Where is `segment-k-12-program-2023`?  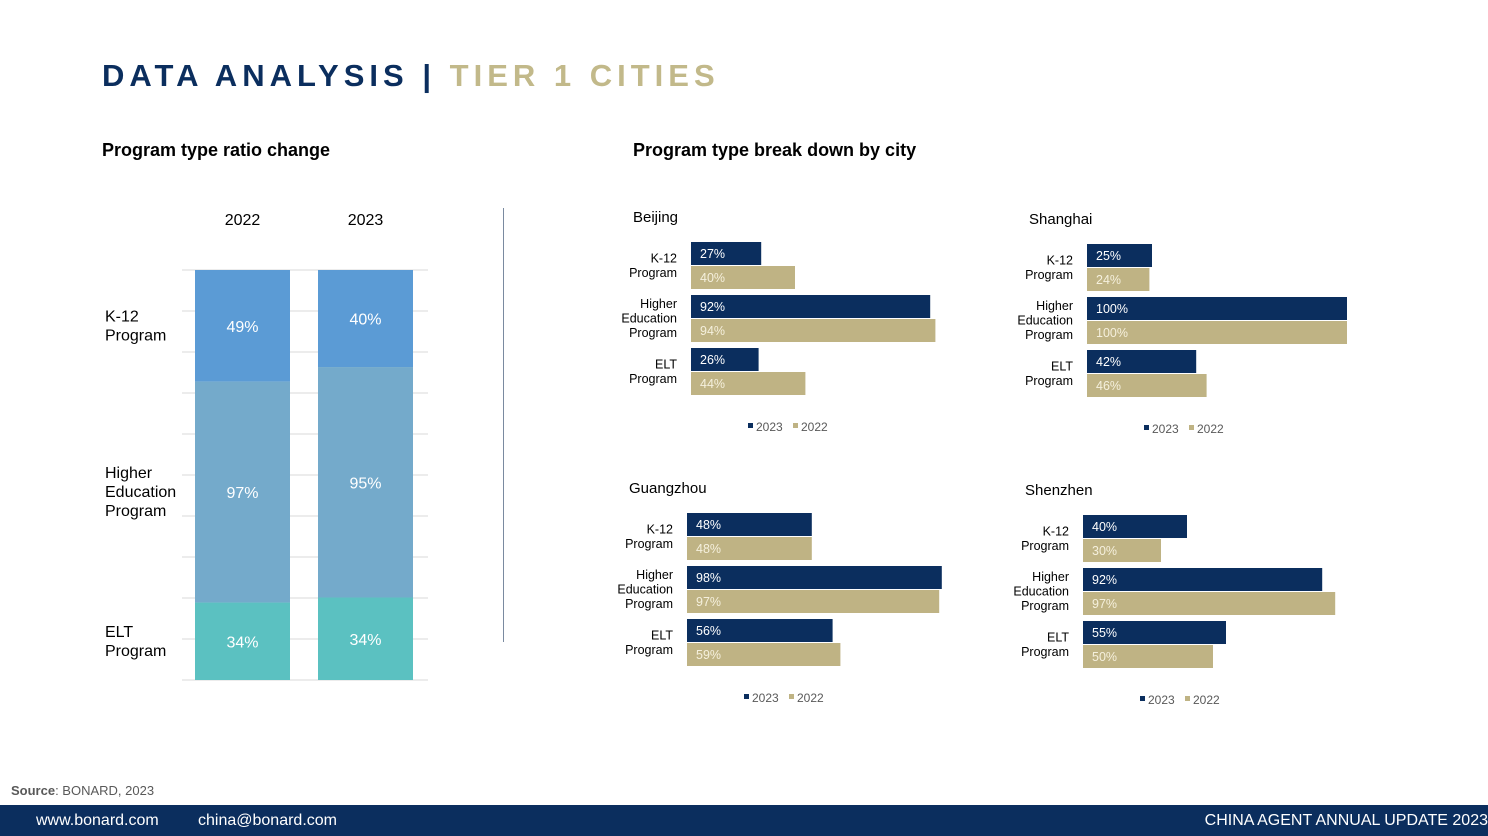 segment-k-12-program-2023 is located at coordinates (365, 319).